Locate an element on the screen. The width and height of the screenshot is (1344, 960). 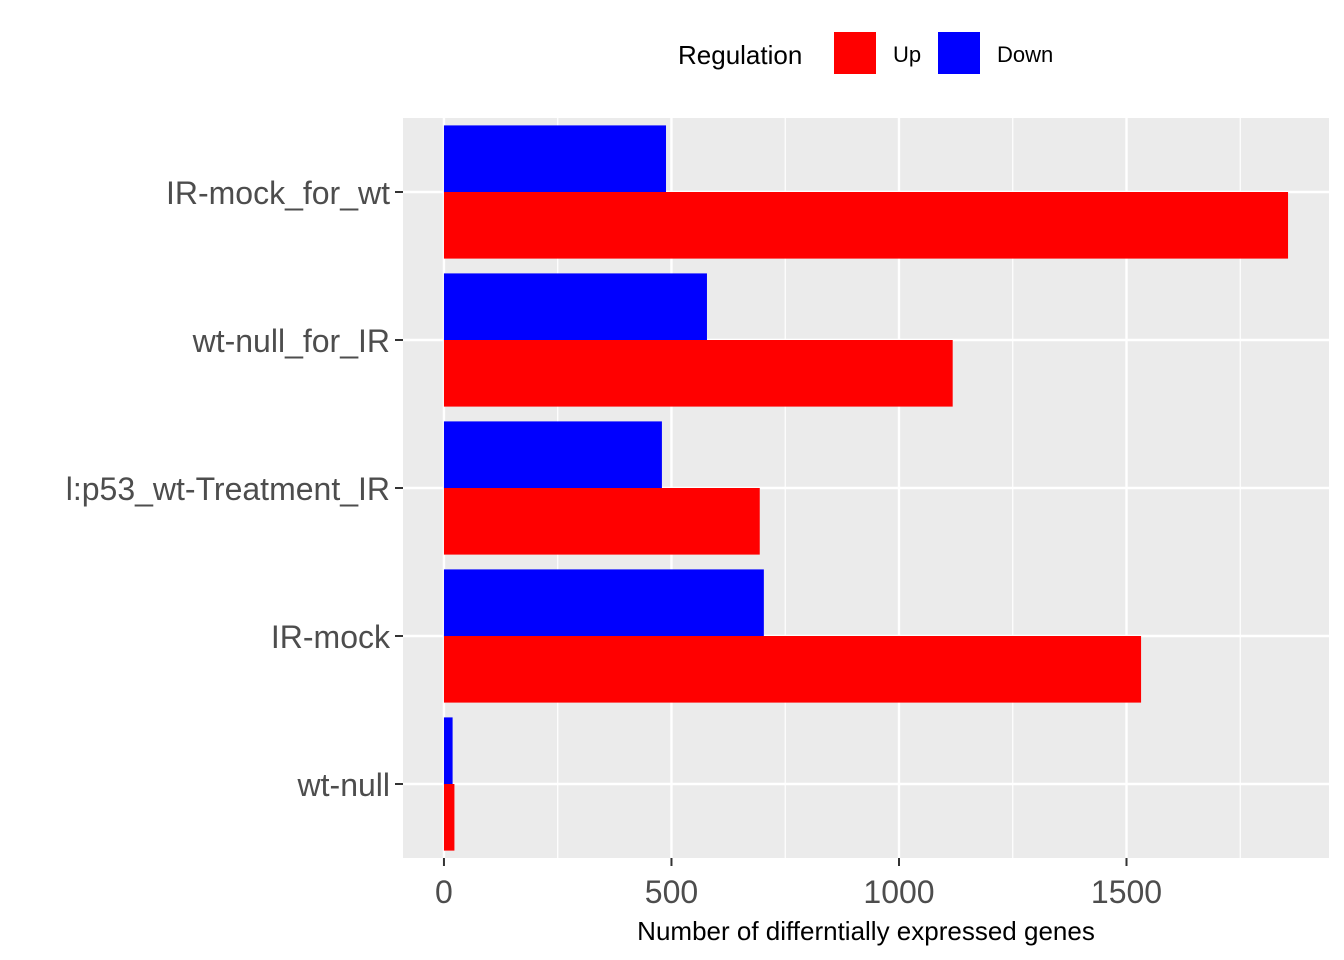
x-axis: 0 500 1000 1500 is located at coordinates (798, 884).